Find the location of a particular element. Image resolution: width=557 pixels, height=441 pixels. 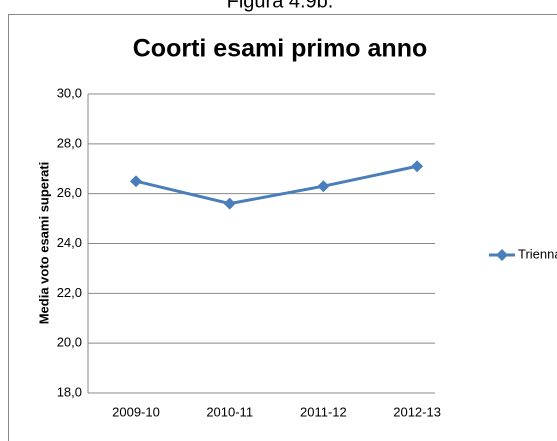

caption: Figura 4.9b. is located at coordinates (280, 6).